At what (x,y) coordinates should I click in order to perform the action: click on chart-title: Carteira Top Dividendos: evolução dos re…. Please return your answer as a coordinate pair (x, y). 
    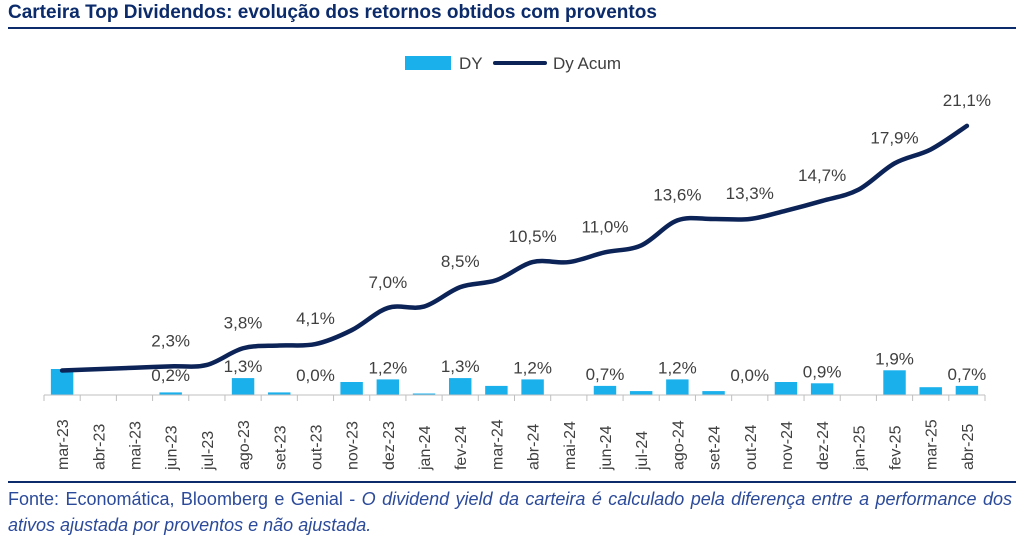
    Looking at the image, I should click on (332, 12).